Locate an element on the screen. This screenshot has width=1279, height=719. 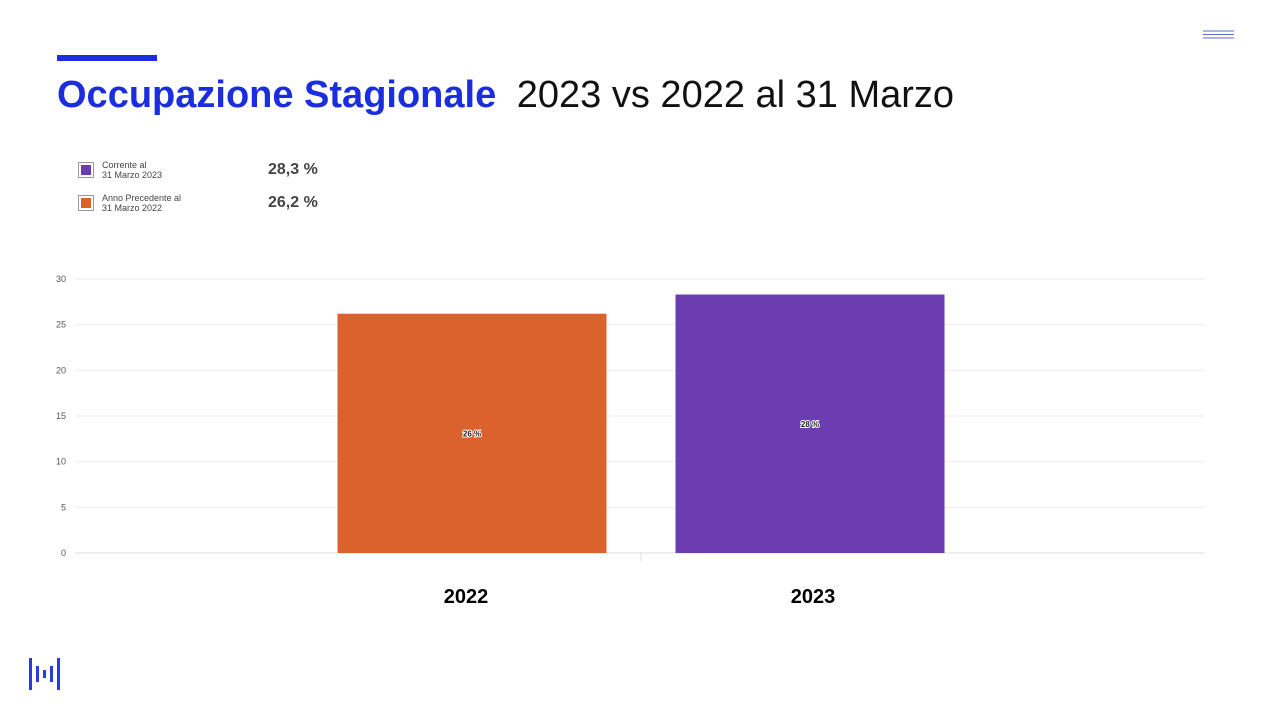
accent-bar is located at coordinates (107, 58).